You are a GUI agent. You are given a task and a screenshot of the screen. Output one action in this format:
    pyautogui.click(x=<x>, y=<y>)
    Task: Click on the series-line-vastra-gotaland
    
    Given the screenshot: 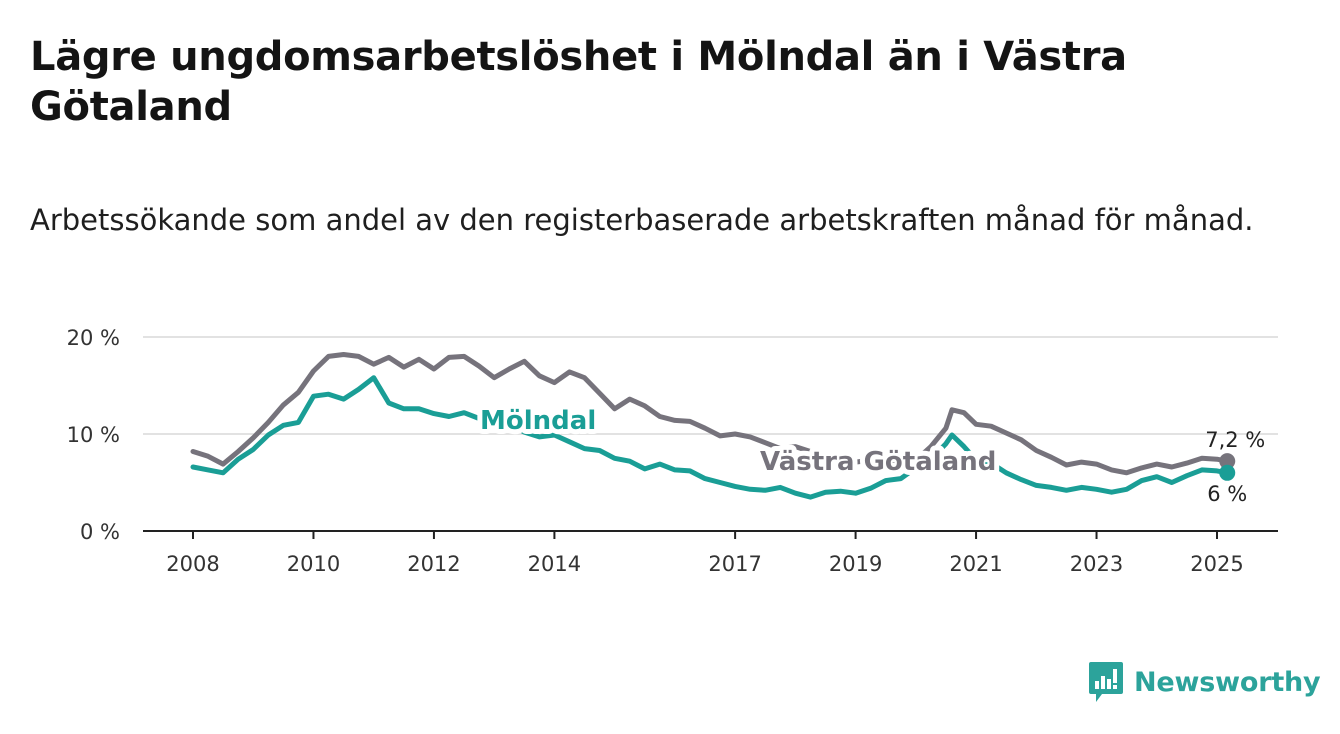 What is the action you would take?
    pyautogui.click(x=710, y=414)
    